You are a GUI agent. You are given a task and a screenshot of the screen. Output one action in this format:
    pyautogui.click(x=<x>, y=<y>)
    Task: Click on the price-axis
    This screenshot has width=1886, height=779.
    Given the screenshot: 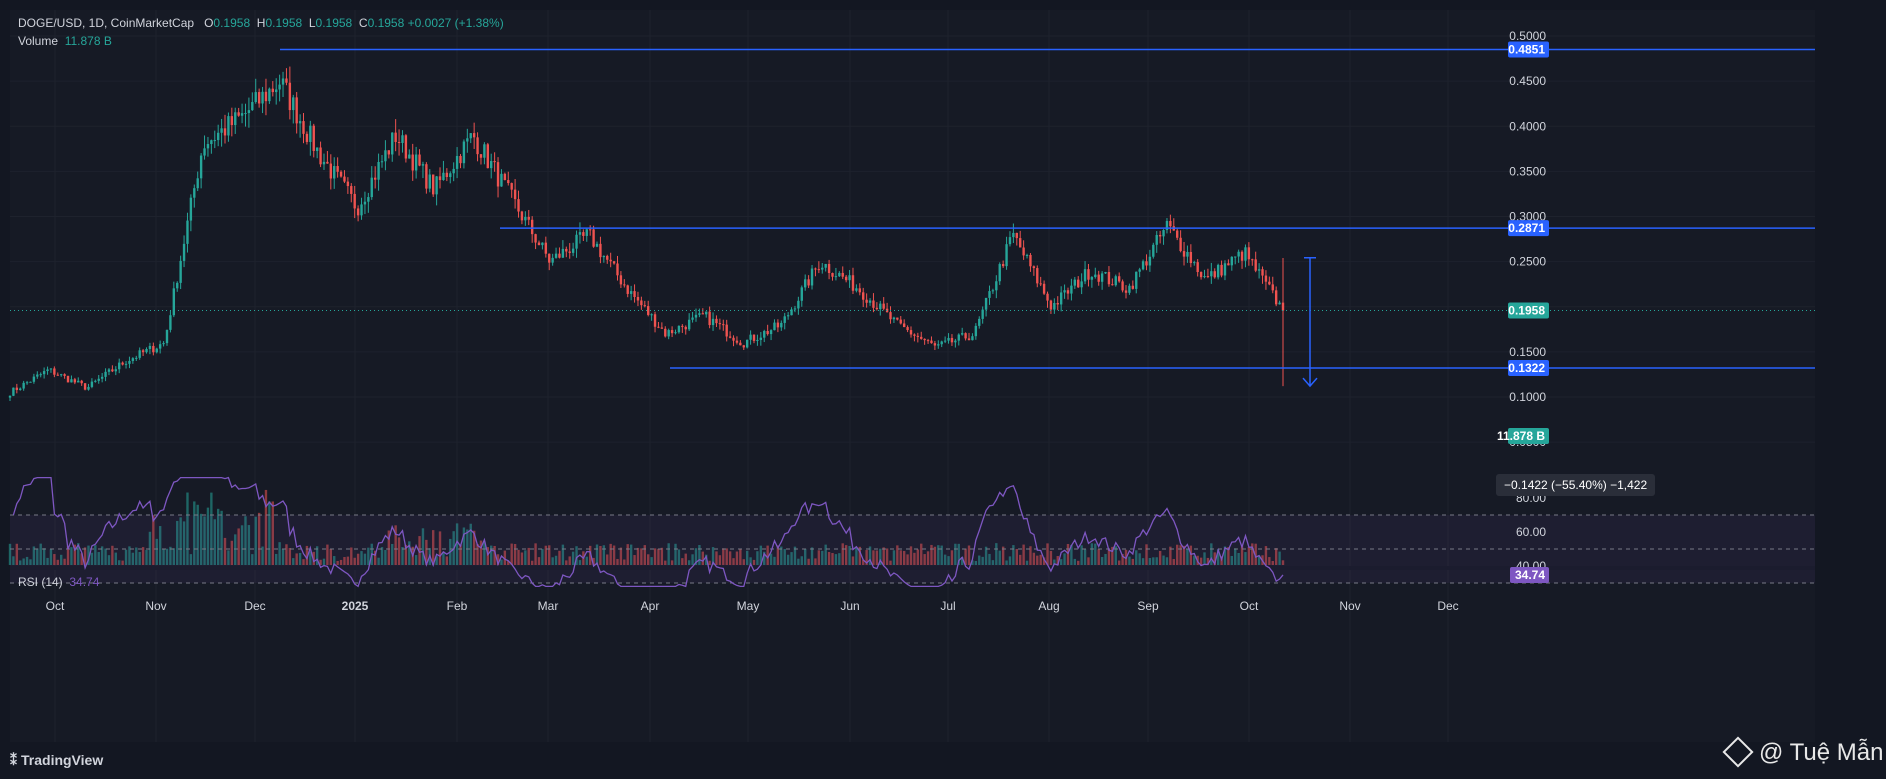 What is the action you would take?
    pyautogui.click(x=1848, y=288)
    